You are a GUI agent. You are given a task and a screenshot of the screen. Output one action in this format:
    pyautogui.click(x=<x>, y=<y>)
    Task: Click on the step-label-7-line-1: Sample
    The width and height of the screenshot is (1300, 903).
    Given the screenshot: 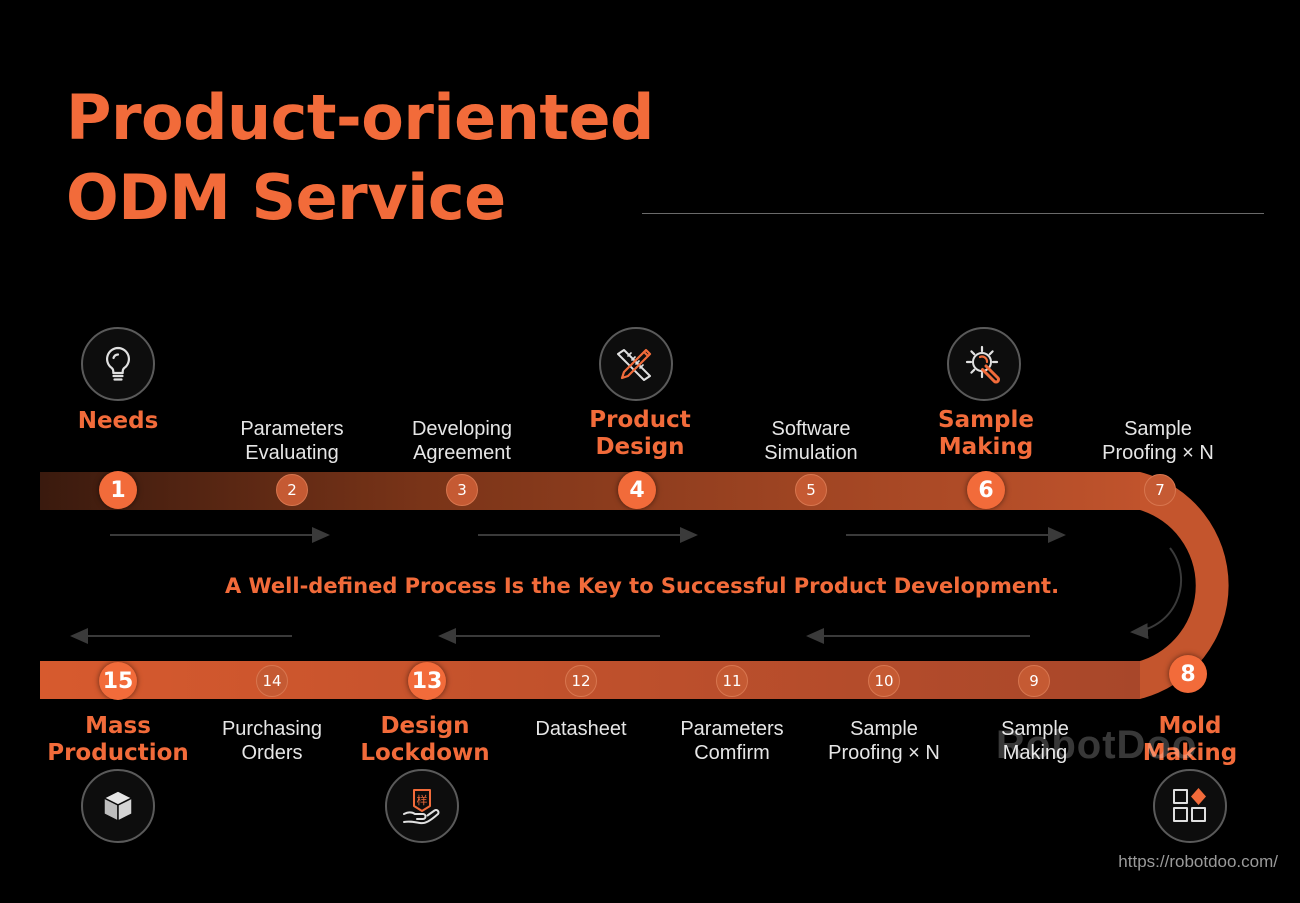 What is the action you would take?
    pyautogui.click(x=1158, y=429)
    